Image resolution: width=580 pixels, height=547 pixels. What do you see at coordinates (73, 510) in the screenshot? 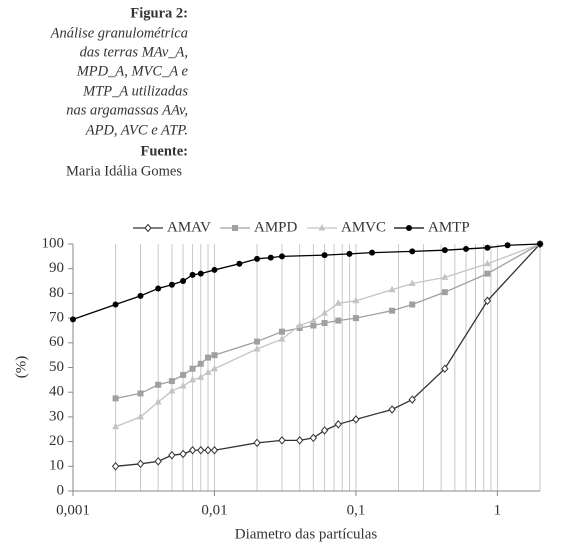
I see `x-tick-label: 0,001` at bounding box center [73, 510].